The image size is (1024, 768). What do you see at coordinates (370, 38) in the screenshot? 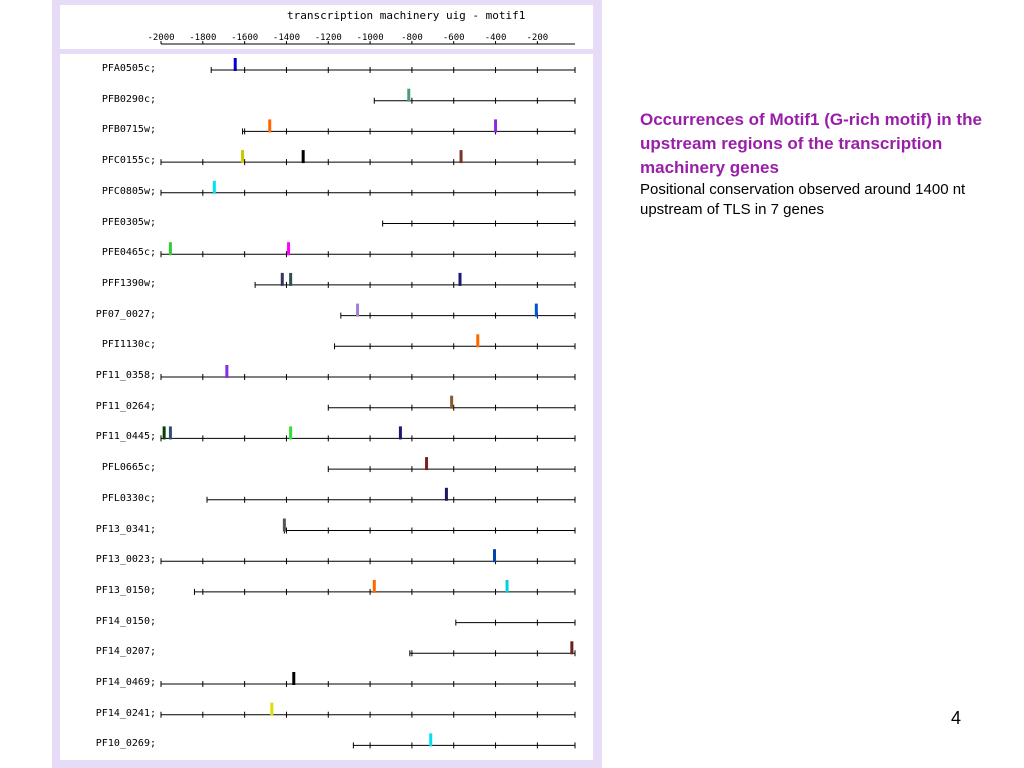
I see `x-tick-label: -1000` at bounding box center [370, 38].